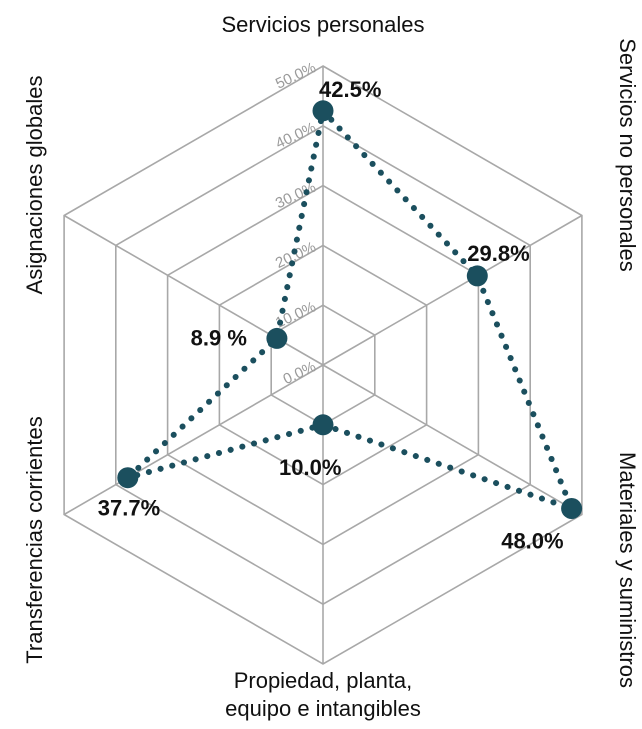  I want to click on tick-label-2: 20.0%, so click(296, 255).